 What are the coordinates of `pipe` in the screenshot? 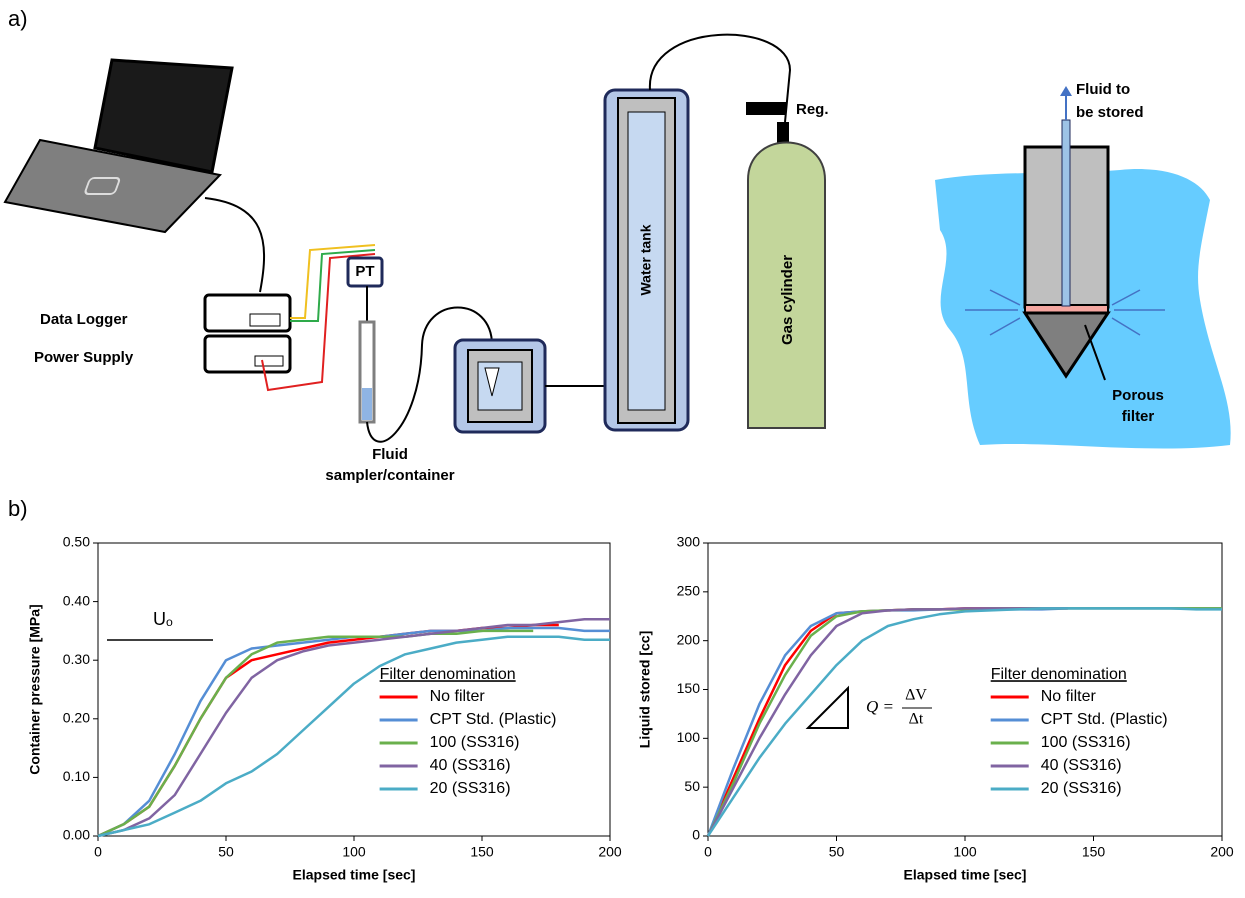 It's located at (720, 78).